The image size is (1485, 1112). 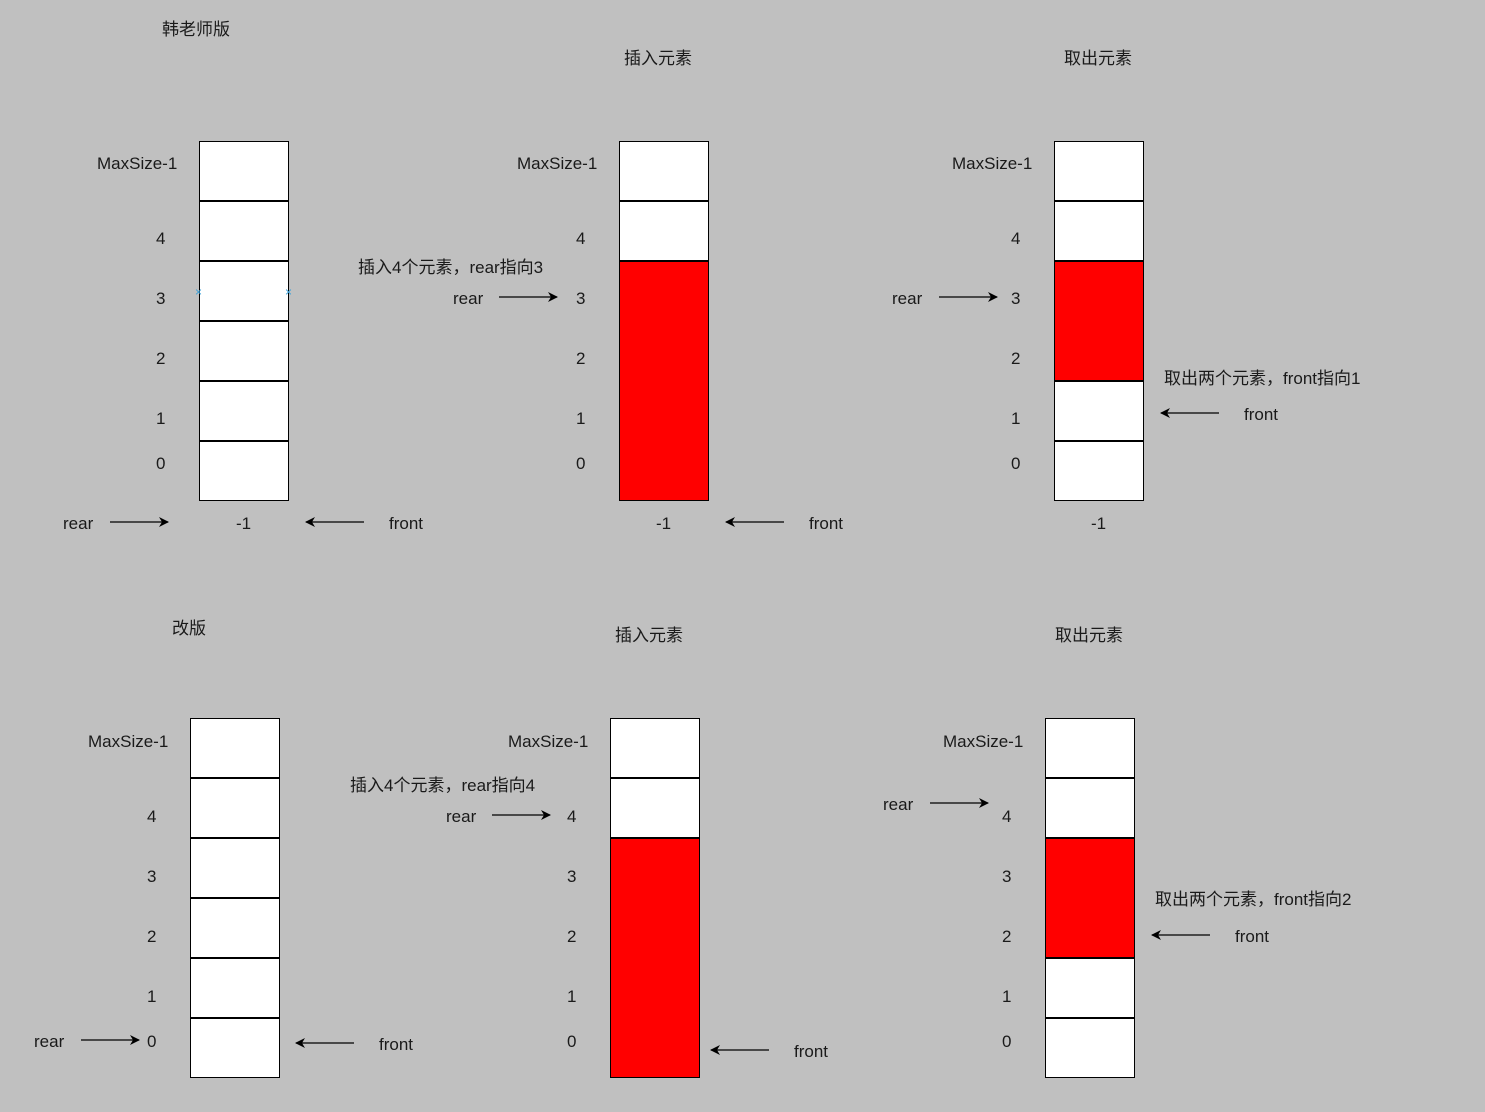 I want to click on insert-note: 插入4个元素，rear指向3, so click(x=451, y=267).